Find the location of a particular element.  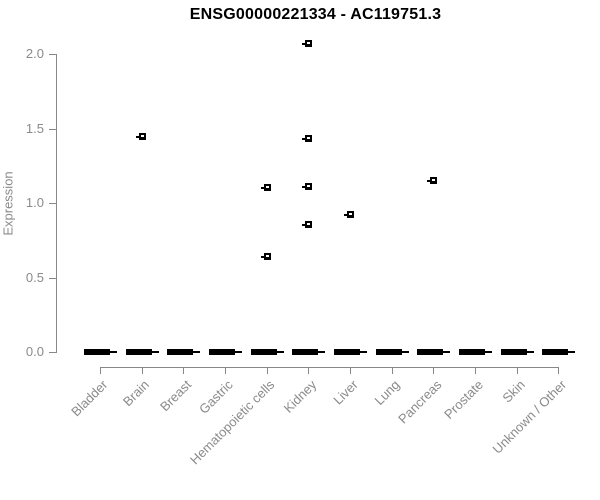

x-tick-label: Unknown / Other is located at coordinates (529, 417).